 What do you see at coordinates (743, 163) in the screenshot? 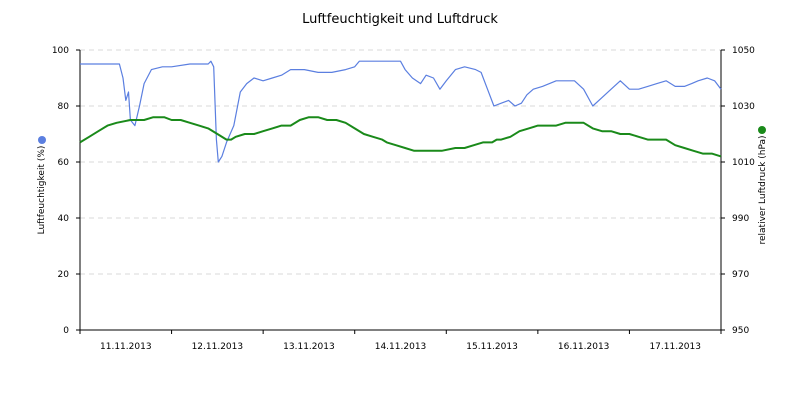
I see `right-tick-label: 1010` at bounding box center [743, 163].